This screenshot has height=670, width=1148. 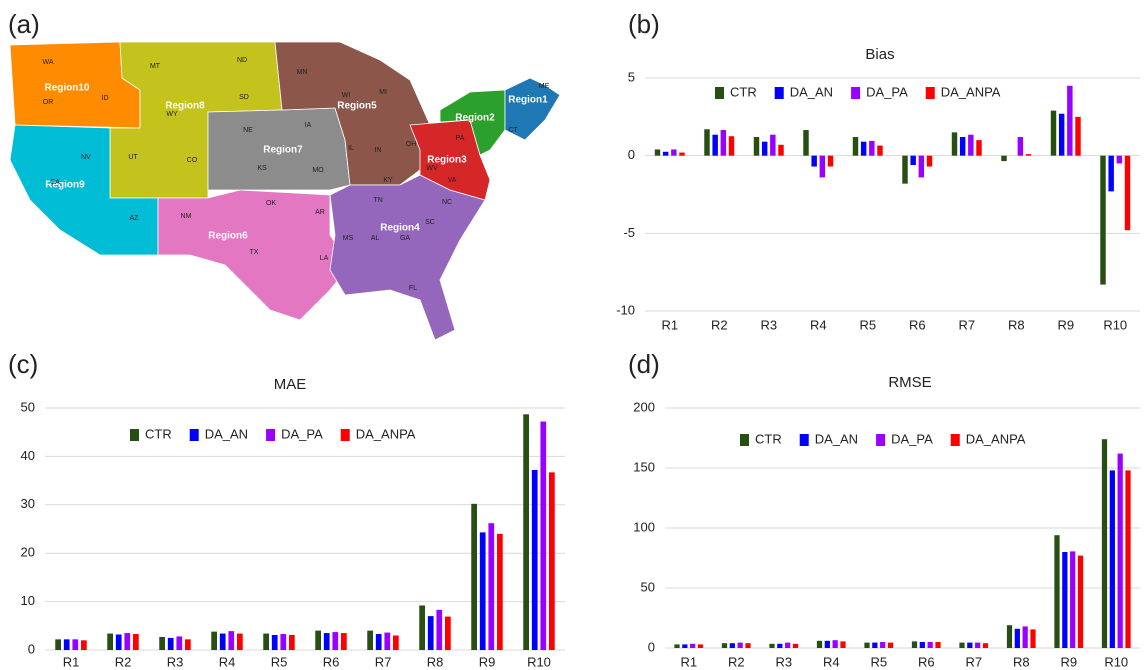 What do you see at coordinates (318, 170) in the screenshot?
I see `state-label: MO` at bounding box center [318, 170].